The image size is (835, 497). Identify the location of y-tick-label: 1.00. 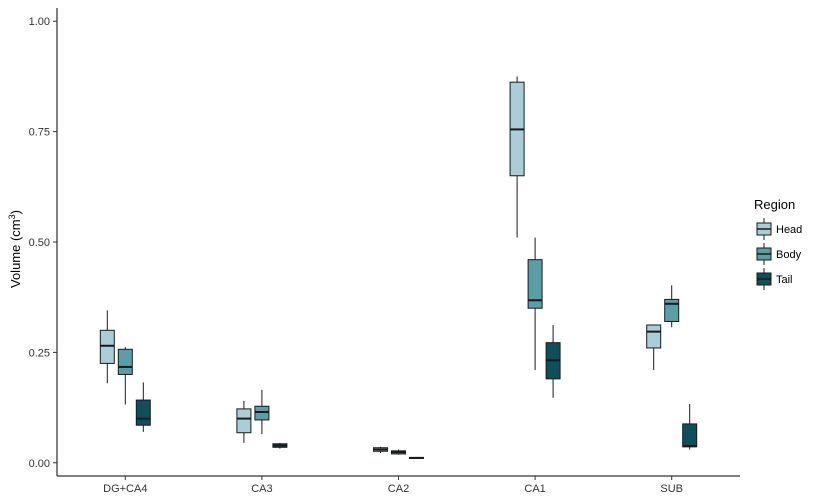
(39, 22).